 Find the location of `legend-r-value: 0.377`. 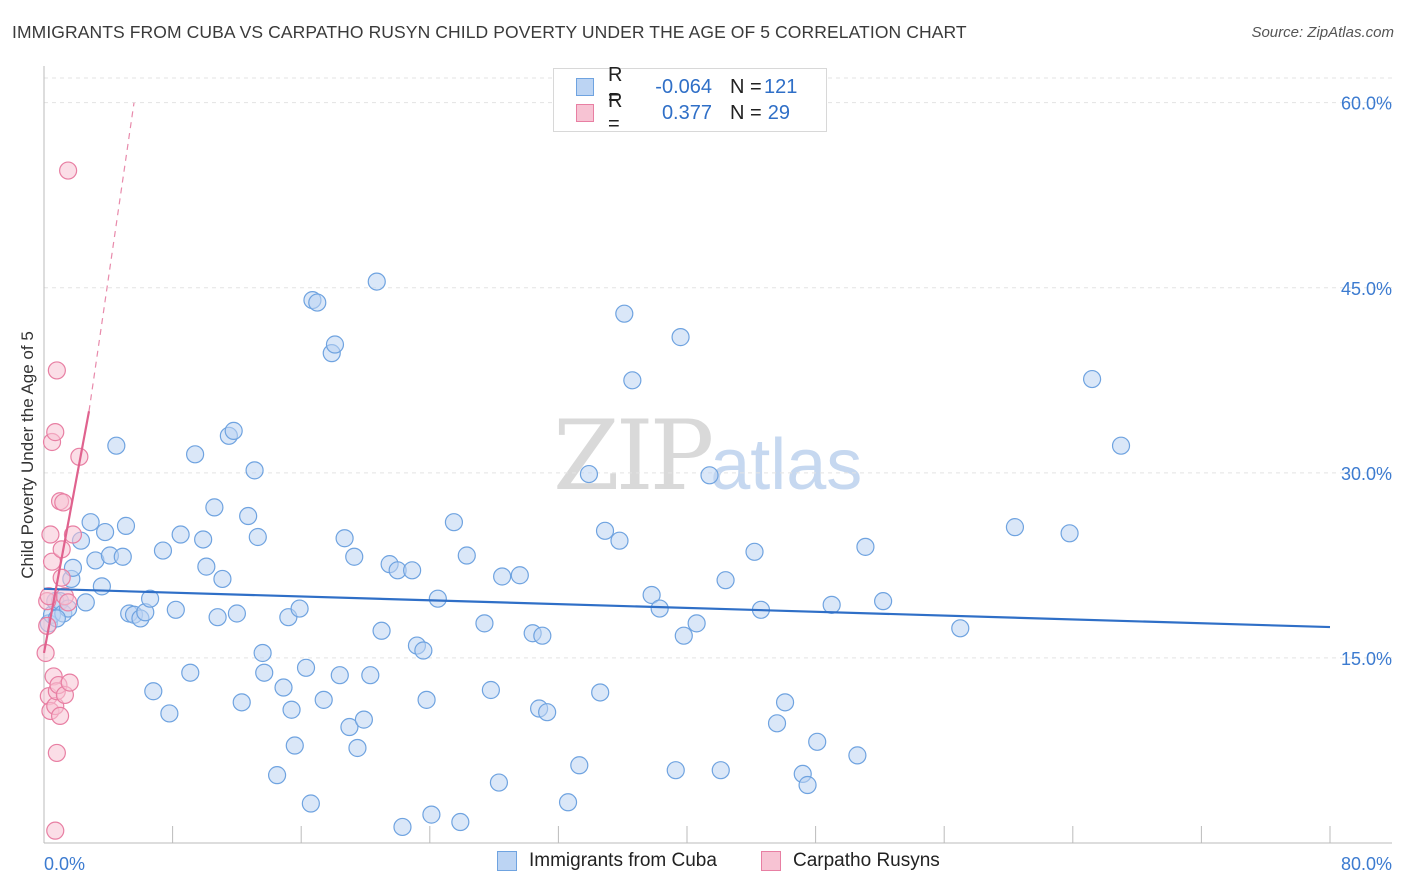

legend-r-value: 0.377 is located at coordinates (686, 112).